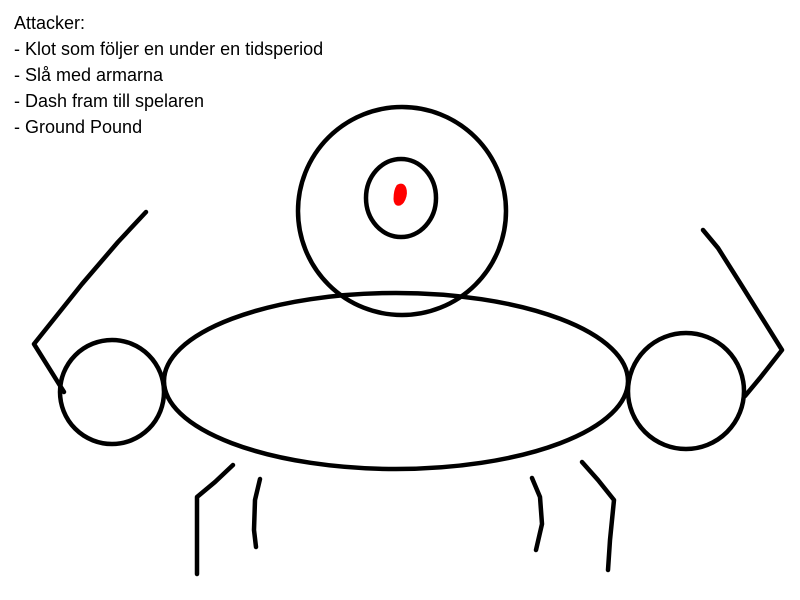  What do you see at coordinates (257, 513) in the screenshot?
I see `leg-inner-left` at bounding box center [257, 513].